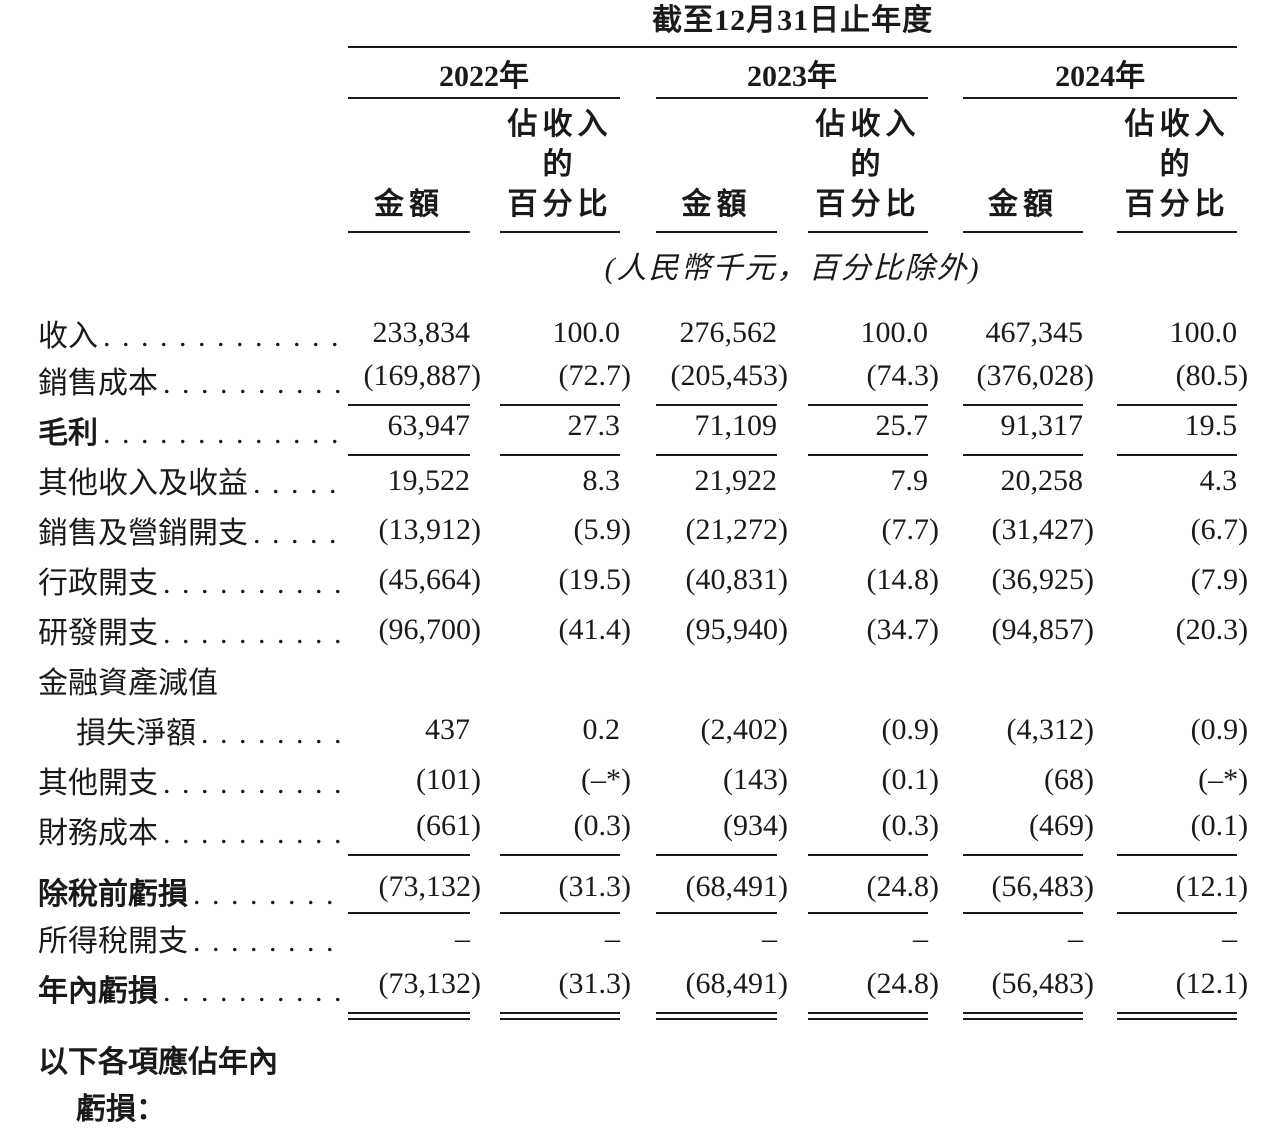 This screenshot has width=1276, height=1131. I want to click on amount-cell-2023: 71,109, so click(716, 430).